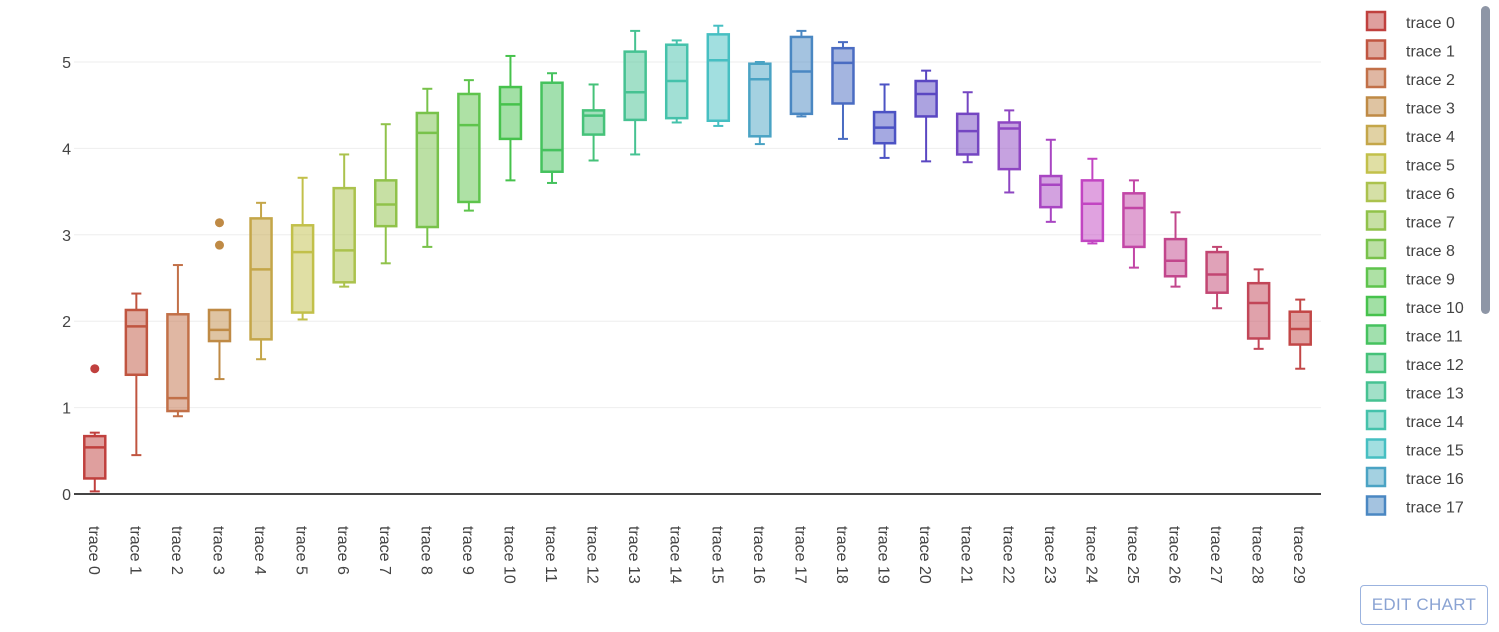 Image resolution: width=1499 pixels, height=632 pixels. What do you see at coordinates (1414, 420) in the screenshot?
I see `legend-item-trace-14: trace 14` at bounding box center [1414, 420].